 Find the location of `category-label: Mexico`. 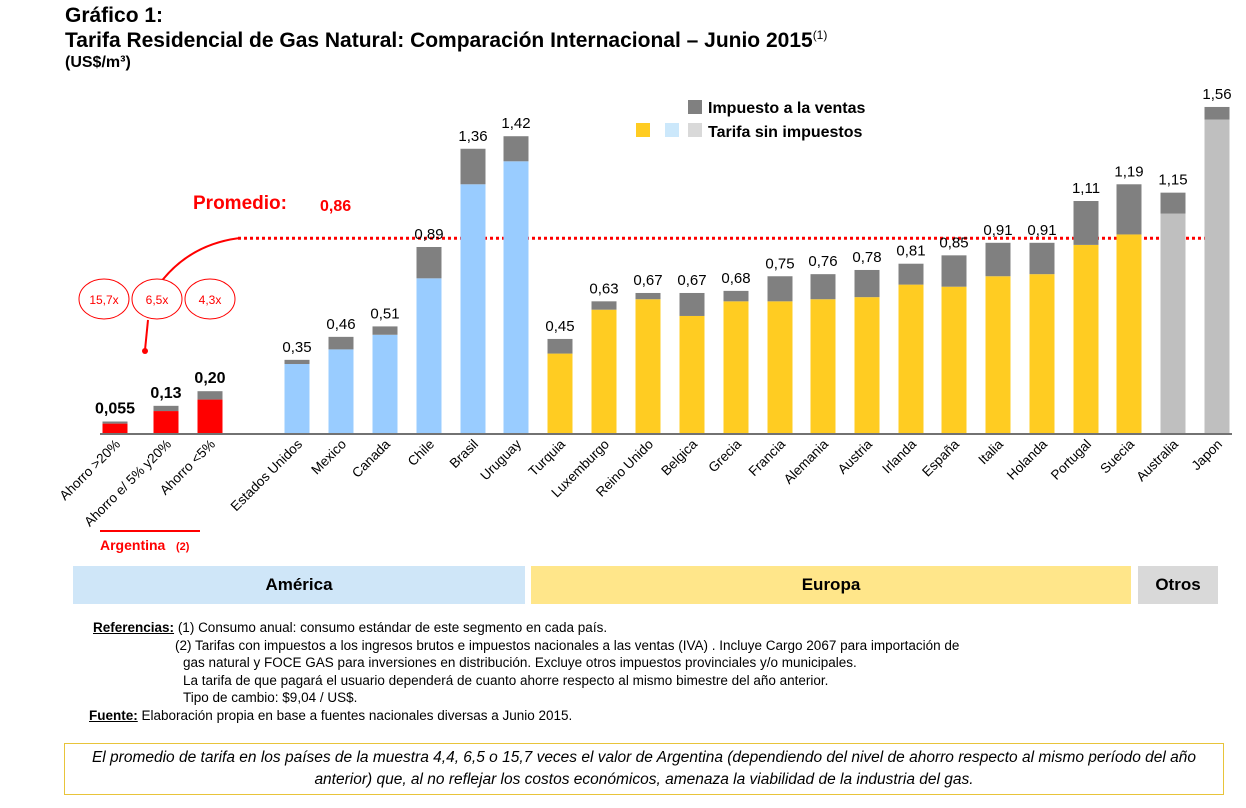

category-label: Mexico is located at coordinates (328, 457).